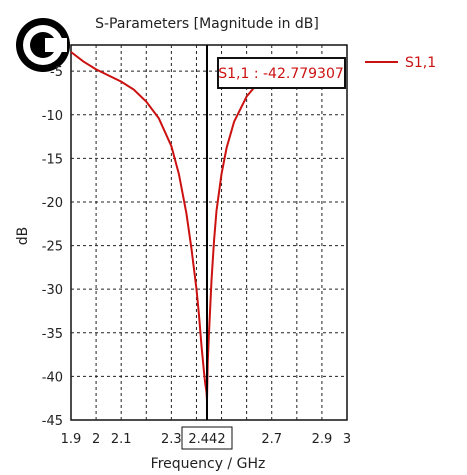  Describe the element at coordinates (207, 24) in the screenshot. I see `chart-title: S-Parameters [Magnitude in dB]` at that location.